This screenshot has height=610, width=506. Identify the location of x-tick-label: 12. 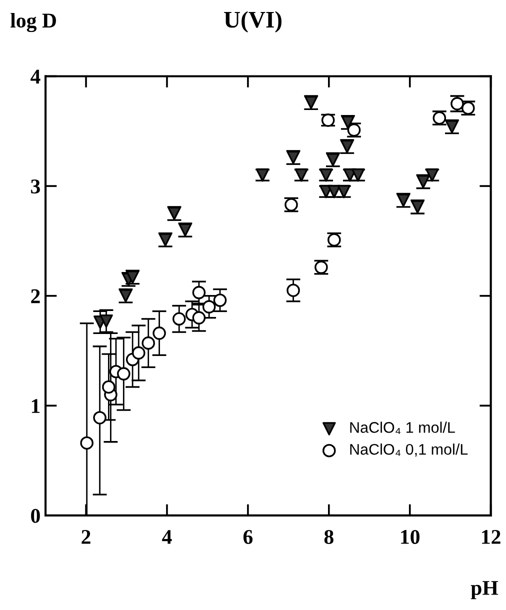
(491, 537).